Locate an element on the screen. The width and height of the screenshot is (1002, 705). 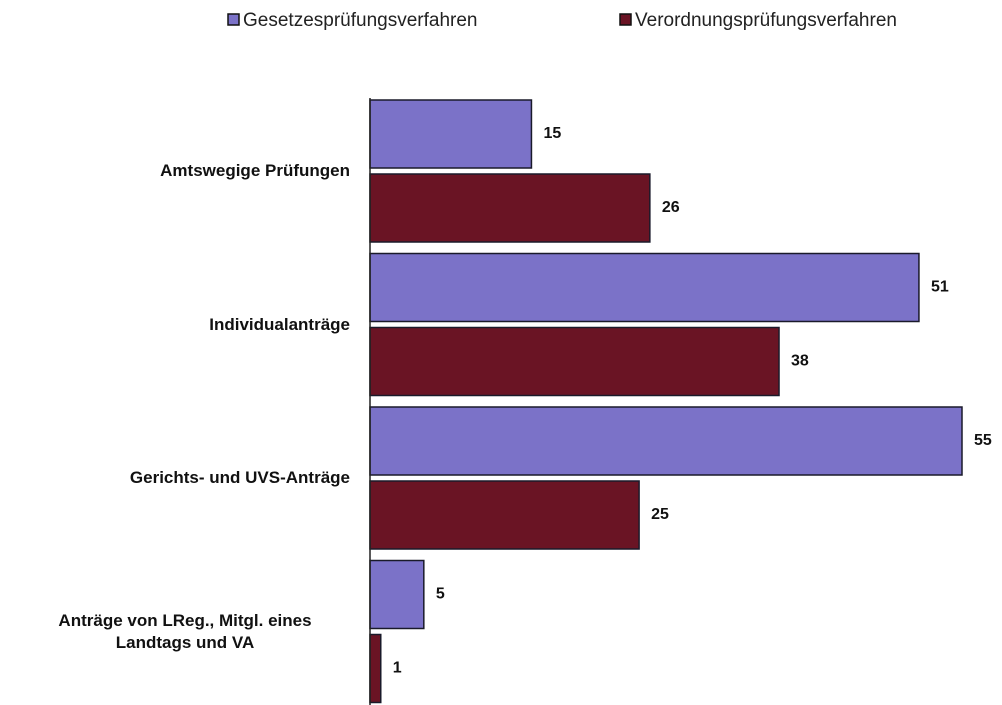
value-label: 55 is located at coordinates (983, 440).